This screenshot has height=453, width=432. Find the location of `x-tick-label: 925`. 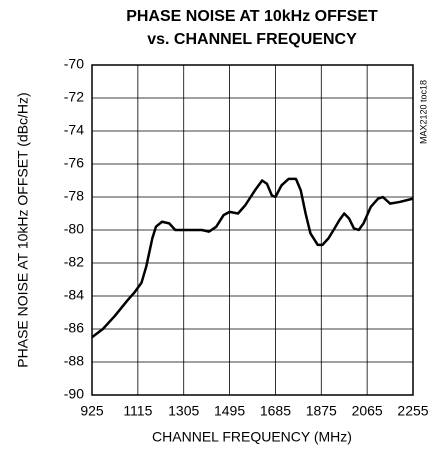

x-tick-label: 925 is located at coordinates (92, 411).